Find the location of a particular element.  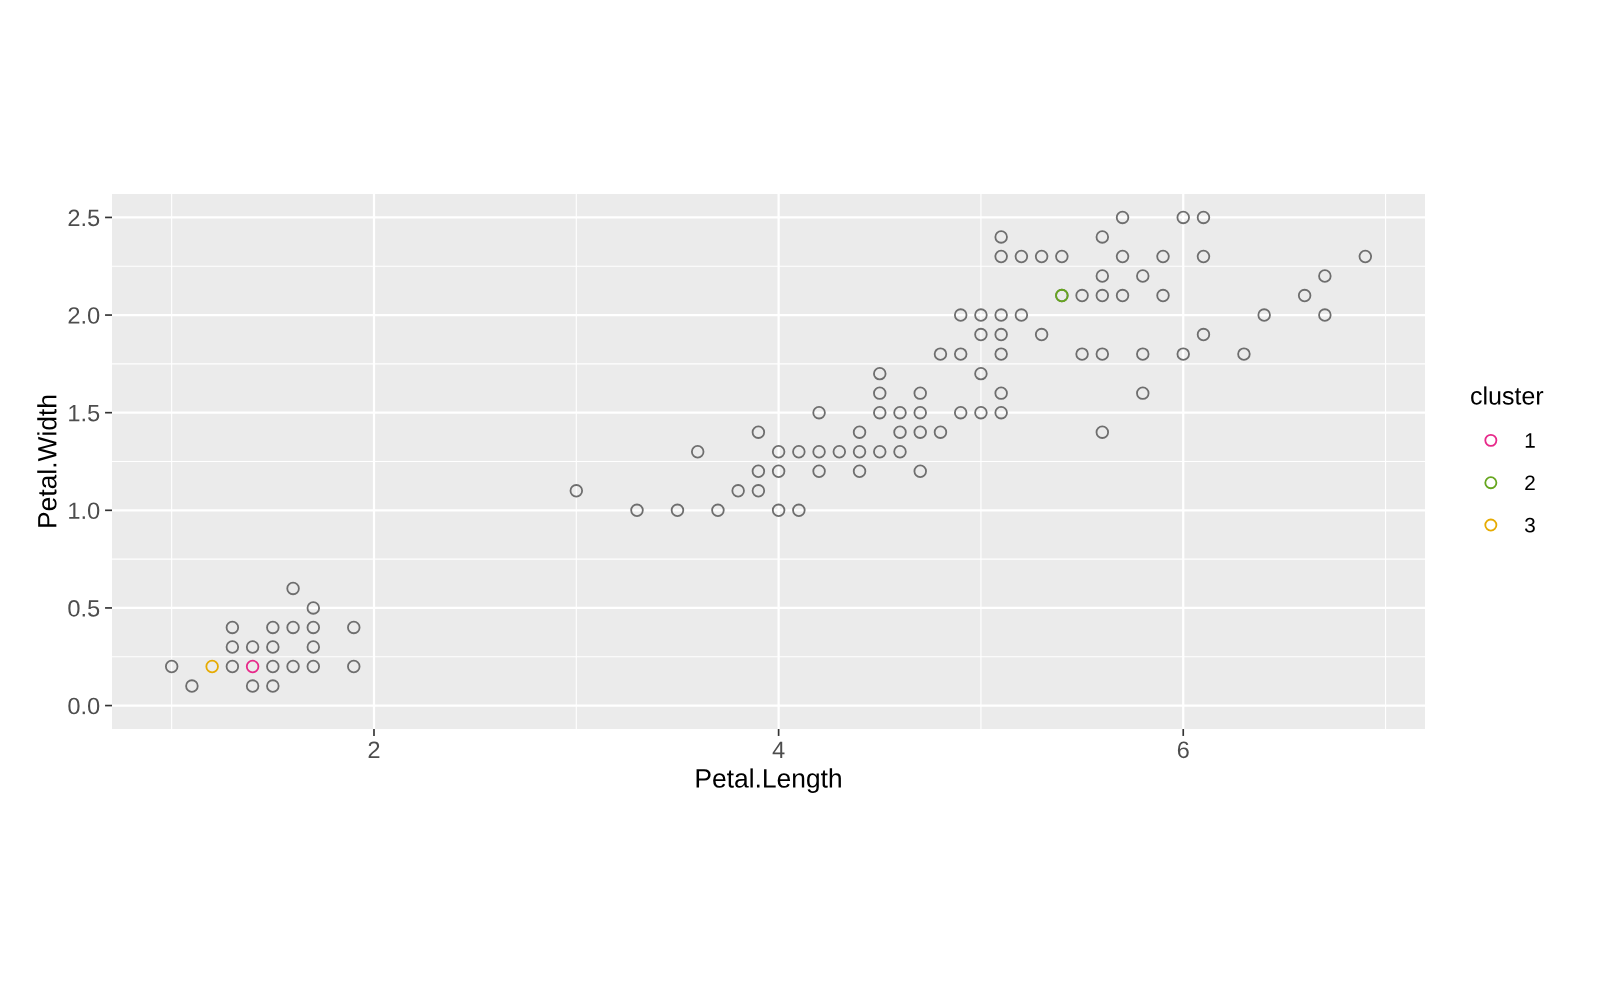

y-tick-label: 2.0 is located at coordinates (84, 315).